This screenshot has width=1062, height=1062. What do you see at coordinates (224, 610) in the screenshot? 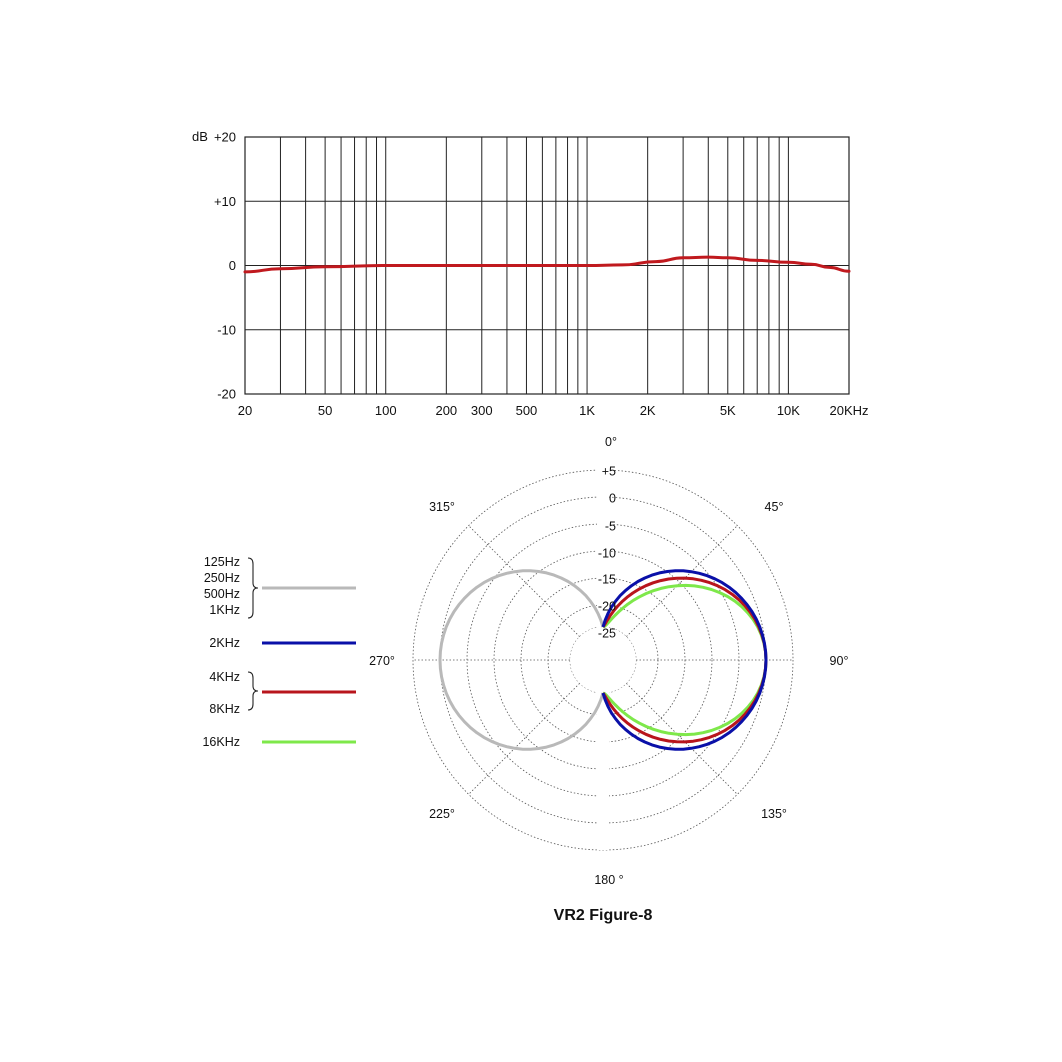
I see `legend-label: 1KHz` at bounding box center [224, 610].